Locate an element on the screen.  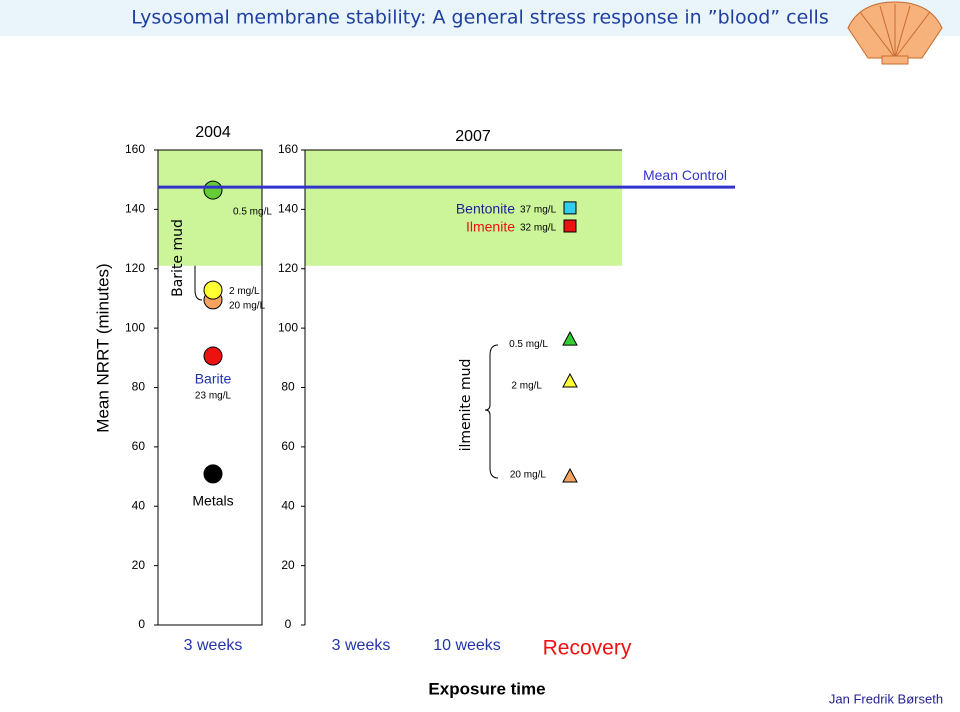
panel-title: 2004 is located at coordinates (213, 132).